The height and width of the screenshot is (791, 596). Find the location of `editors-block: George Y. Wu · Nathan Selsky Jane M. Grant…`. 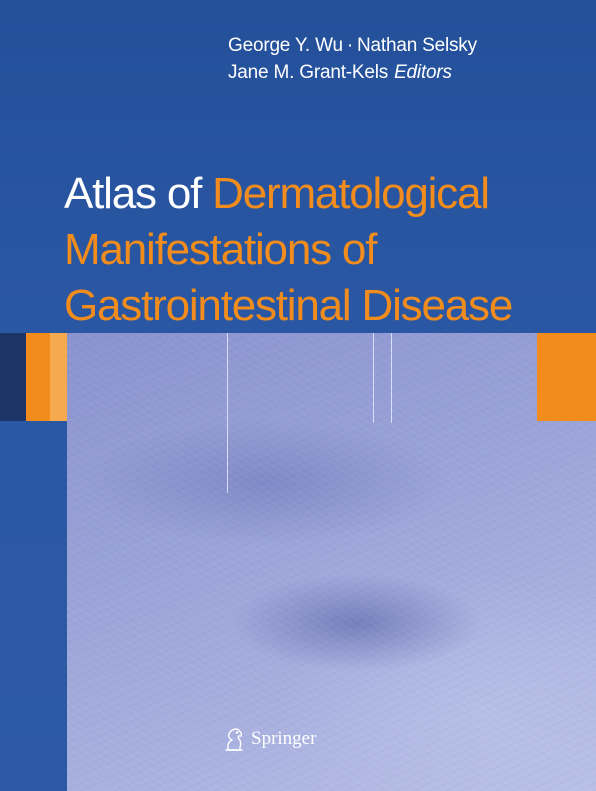

editors-block: George Y. Wu · Nathan Selsky Jane M. Grant… is located at coordinates (352, 59).